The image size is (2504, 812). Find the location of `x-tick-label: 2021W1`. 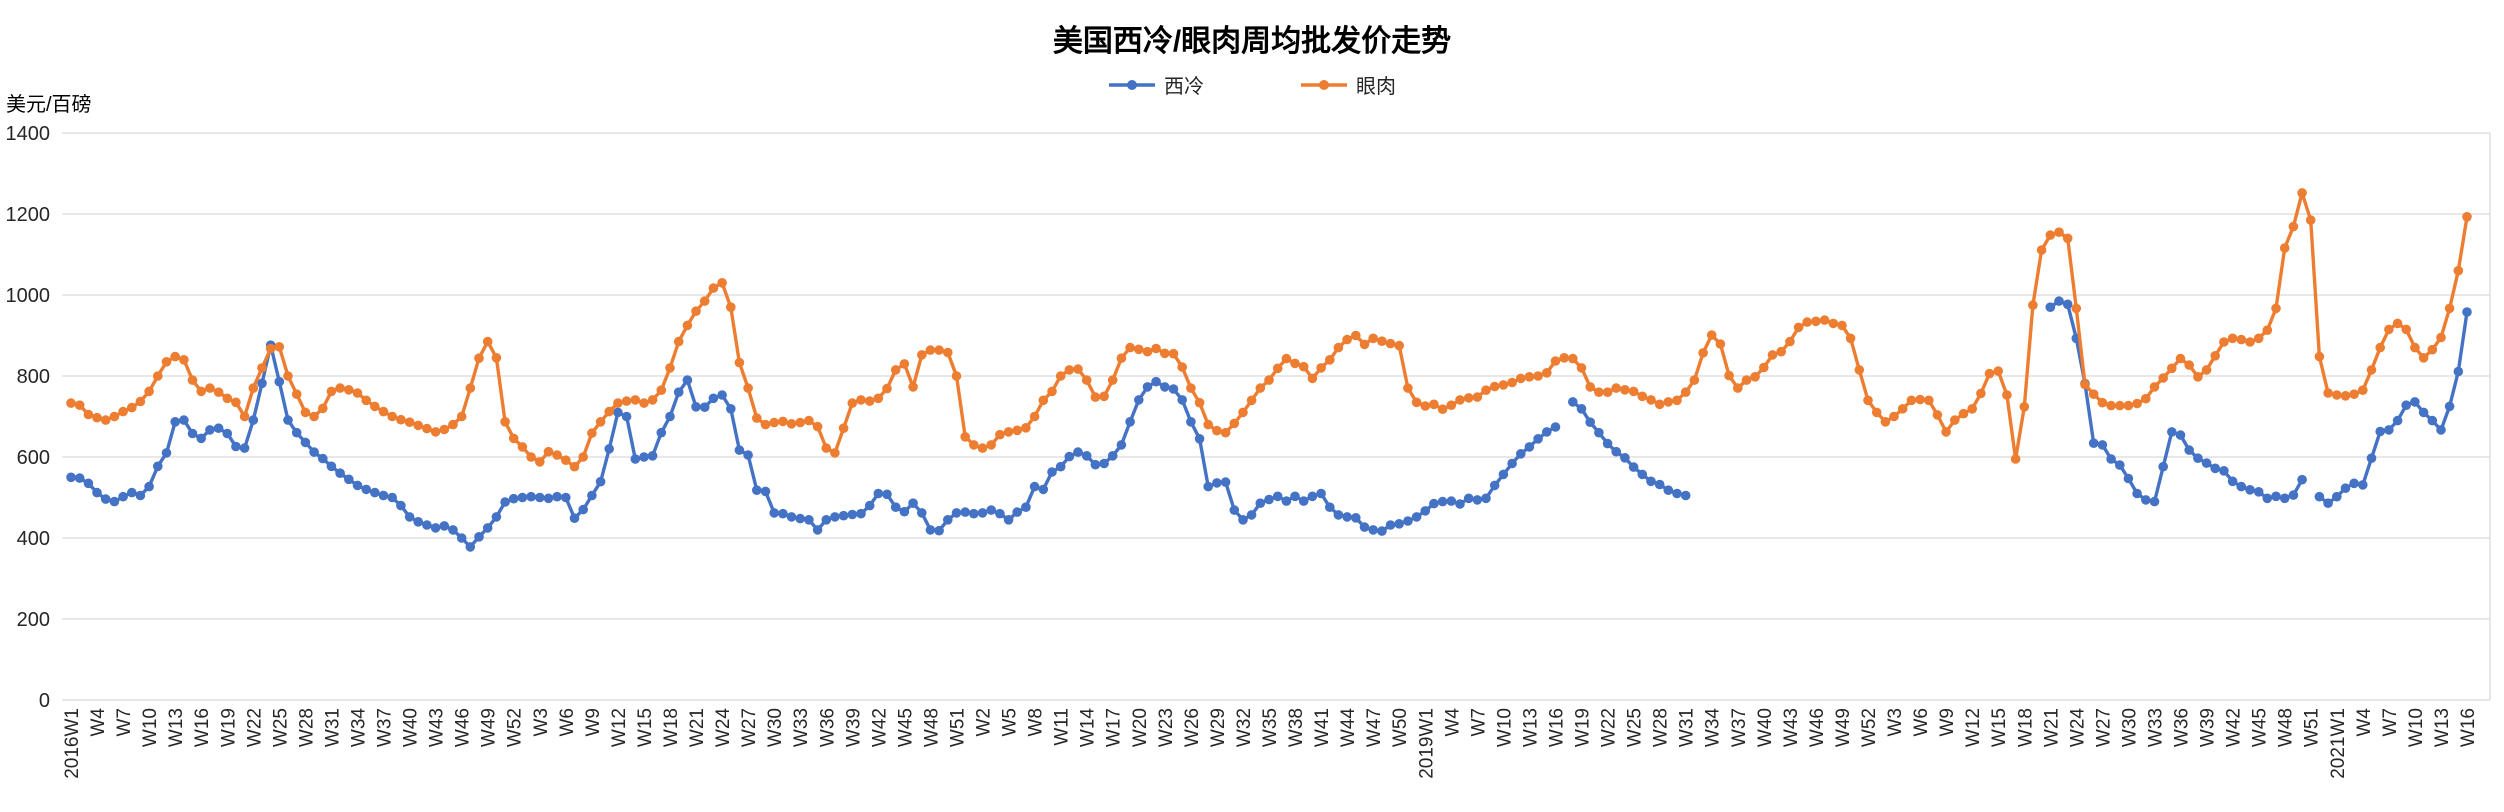

x-tick-label: 2021W1 is located at coordinates (2338, 743).